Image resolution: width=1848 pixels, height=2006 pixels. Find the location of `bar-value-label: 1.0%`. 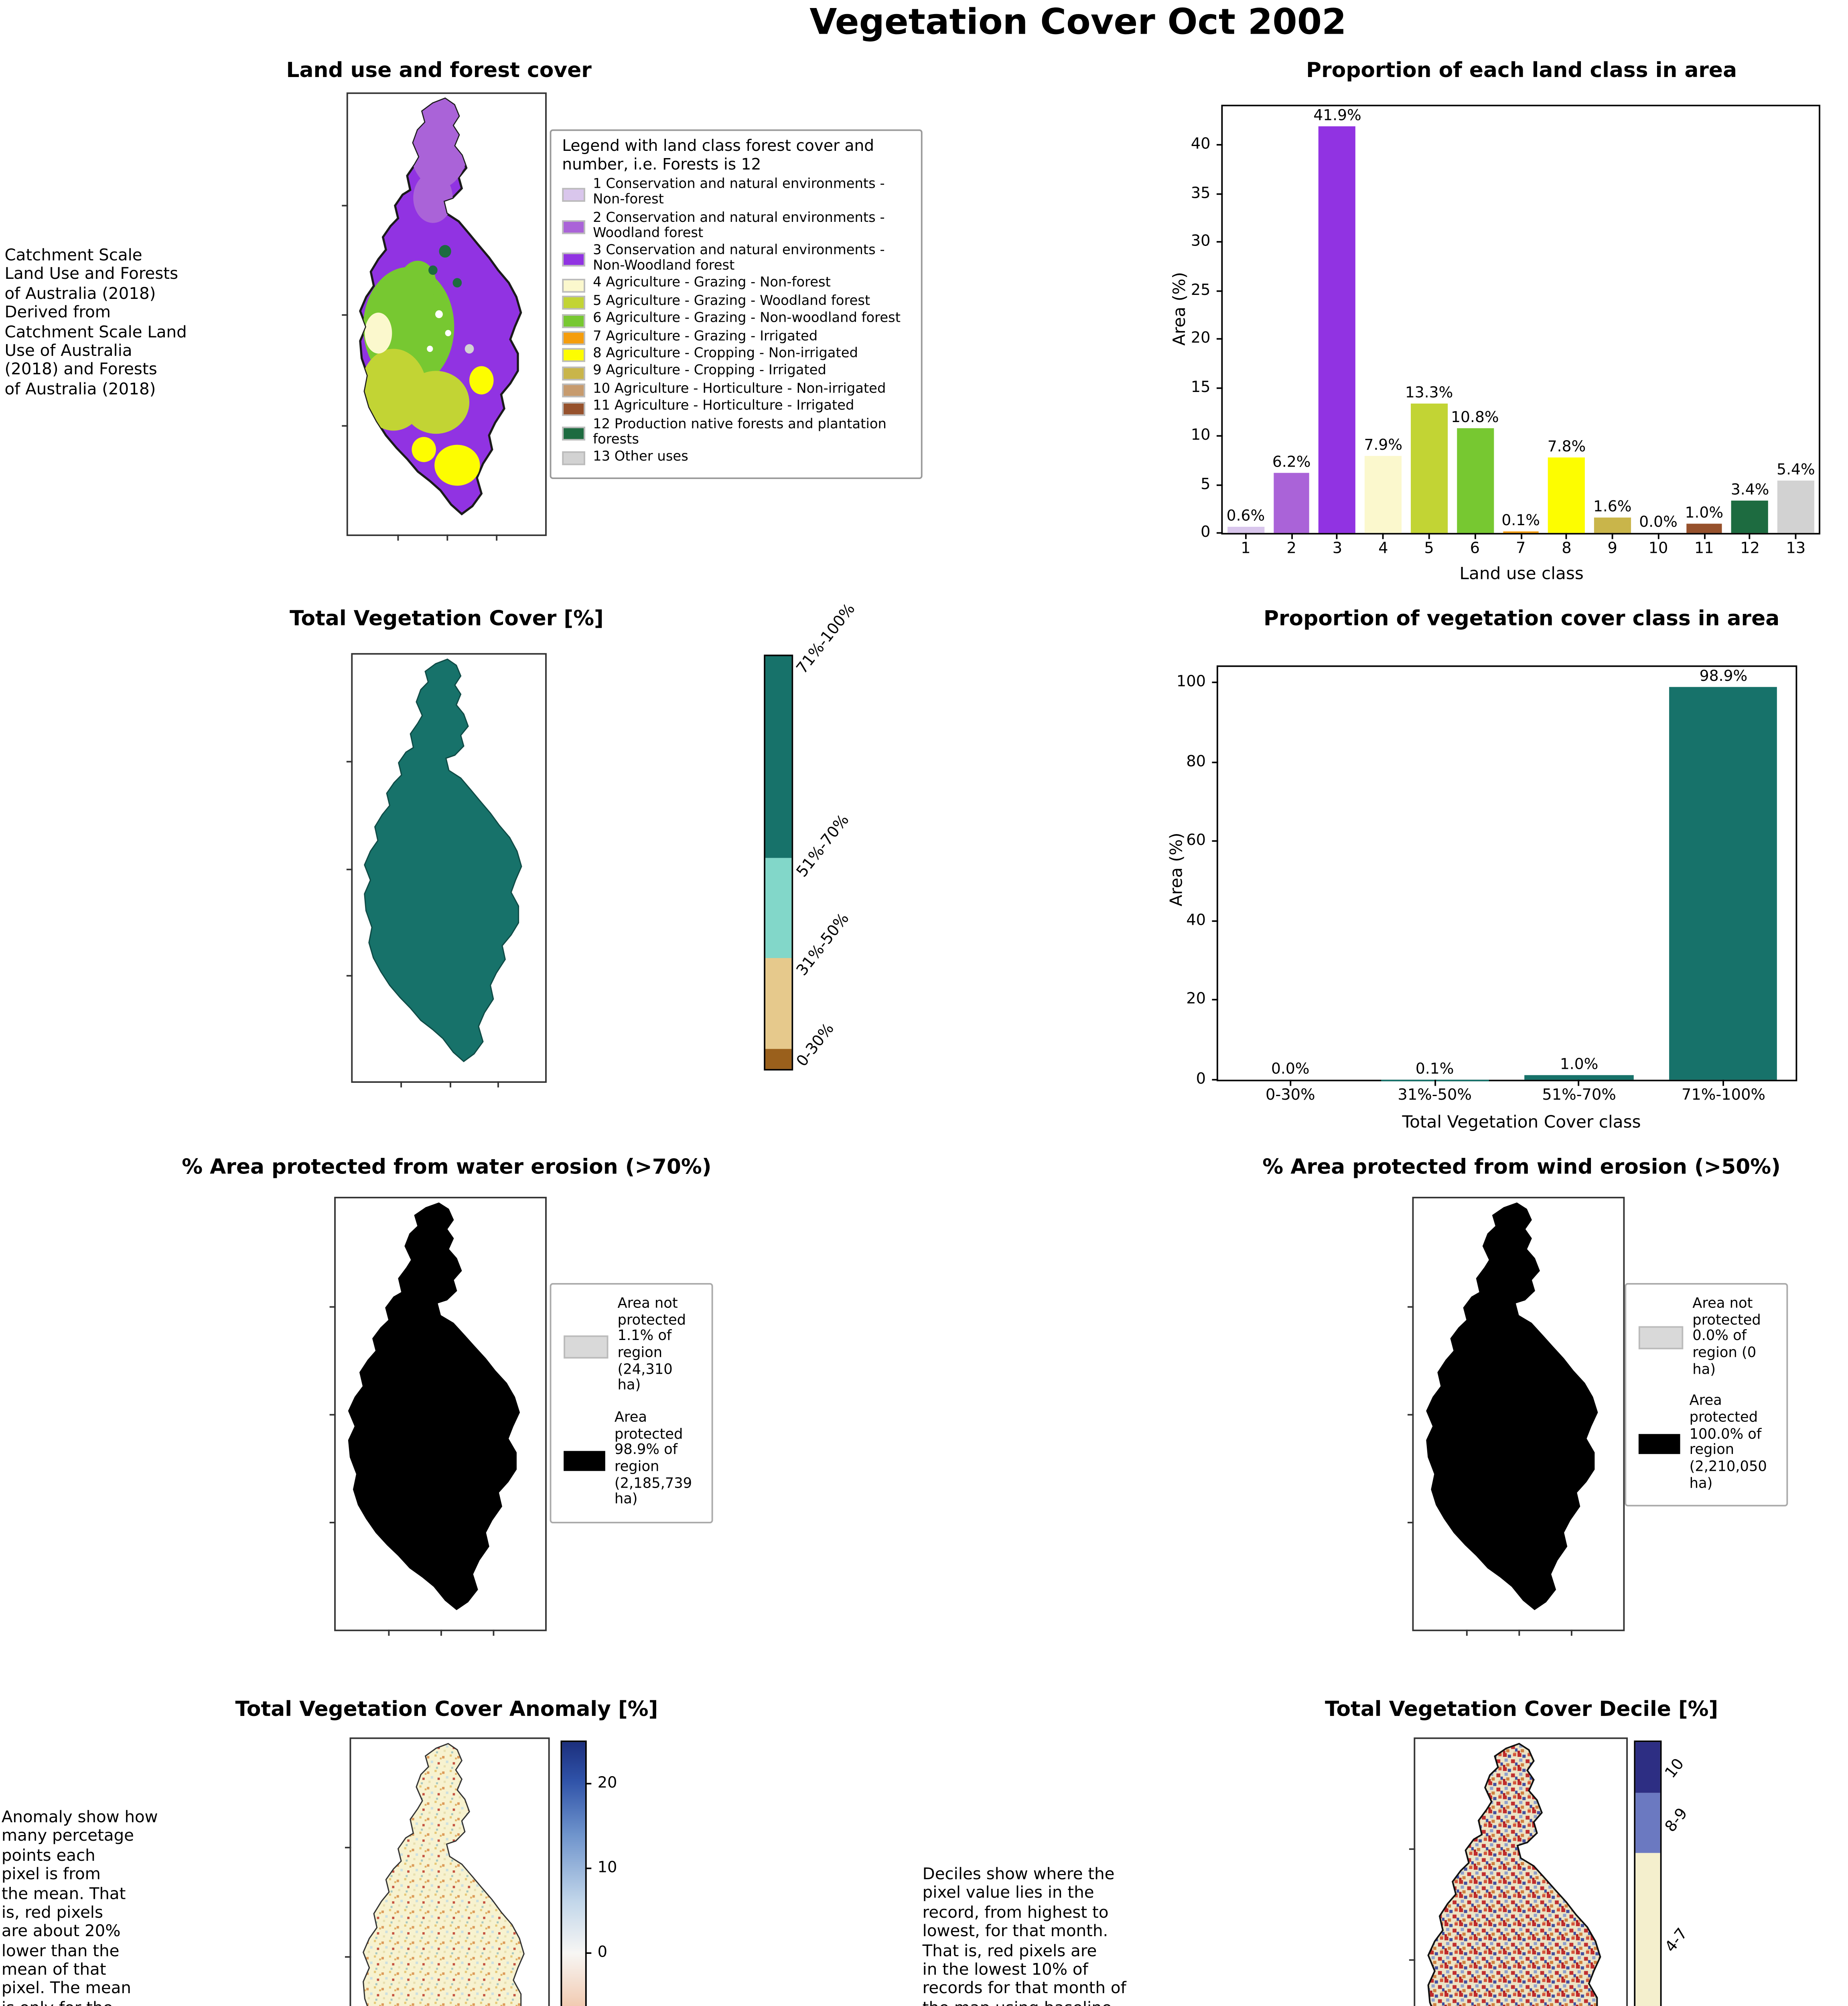

bar-value-label: 1.0% is located at coordinates (1579, 1065).